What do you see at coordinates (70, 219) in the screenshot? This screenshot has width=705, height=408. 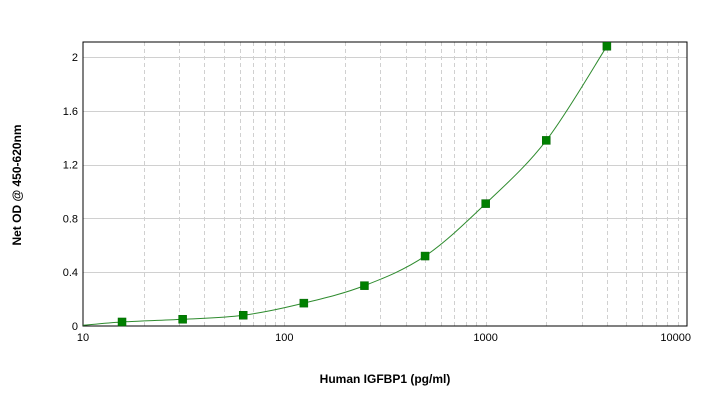 I see `y-tick-label: 0.8` at bounding box center [70, 219].